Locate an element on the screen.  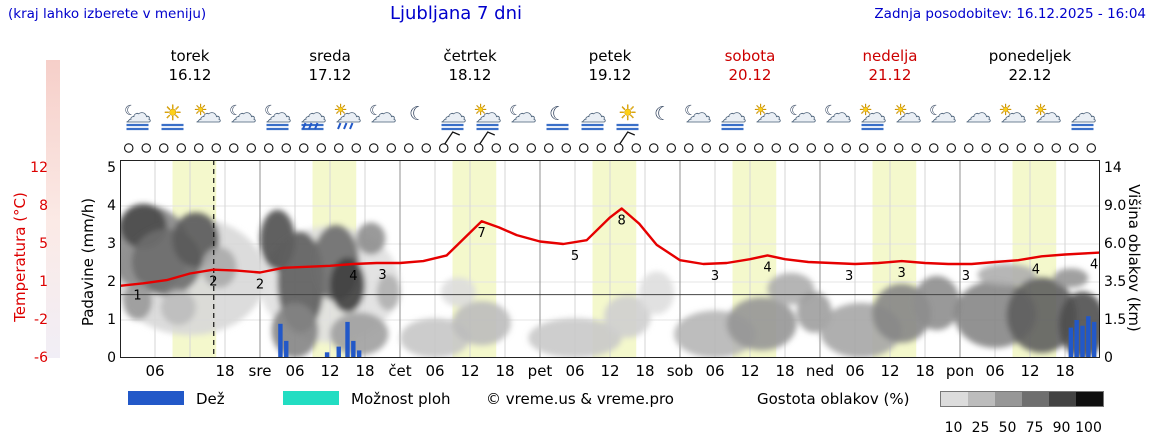
cloud-density-label: Gostota oblakov (%) is located at coordinates (833, 399).